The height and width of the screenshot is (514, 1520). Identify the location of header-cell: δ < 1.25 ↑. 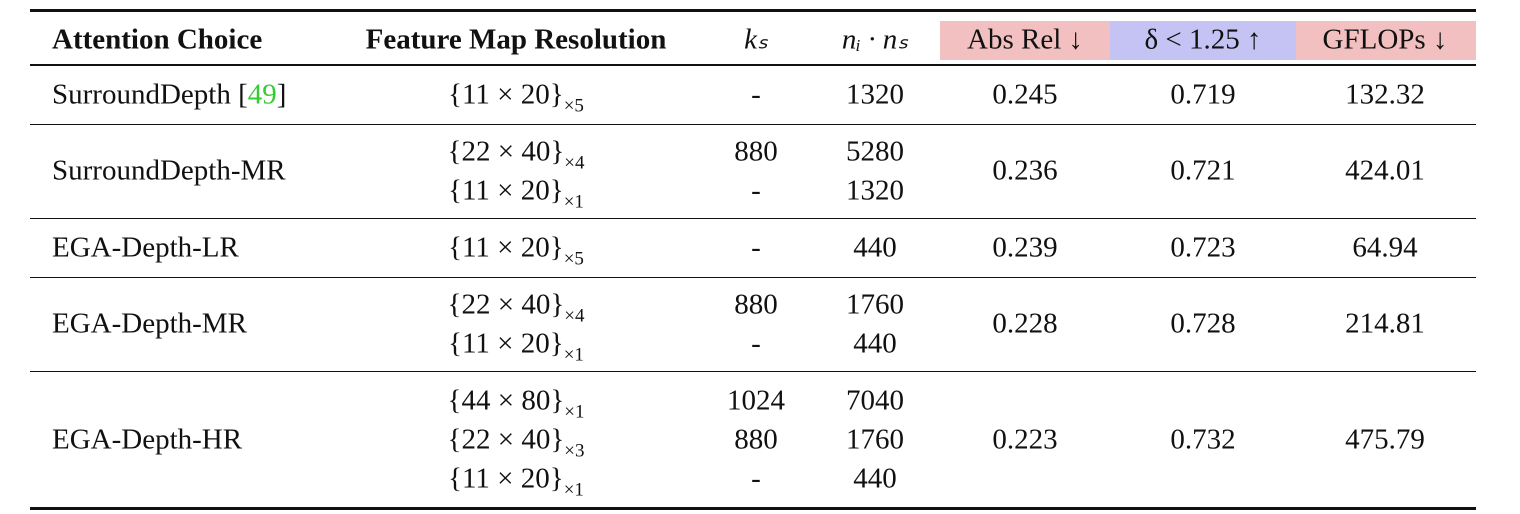
(1203, 39).